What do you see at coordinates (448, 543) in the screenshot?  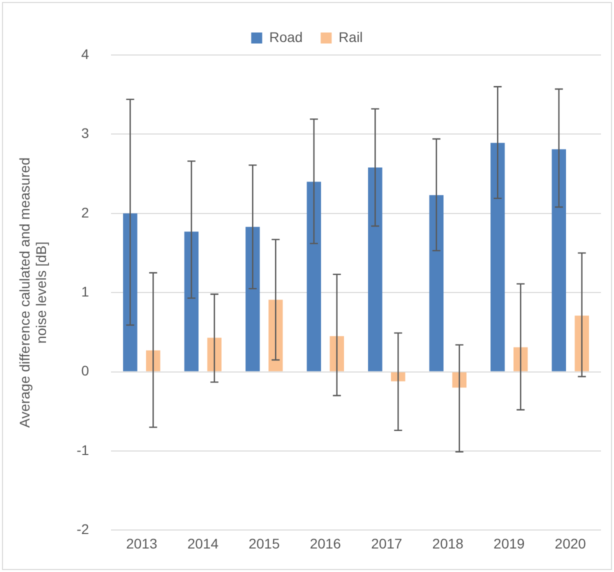 I see `x-tick-label: 2018` at bounding box center [448, 543].